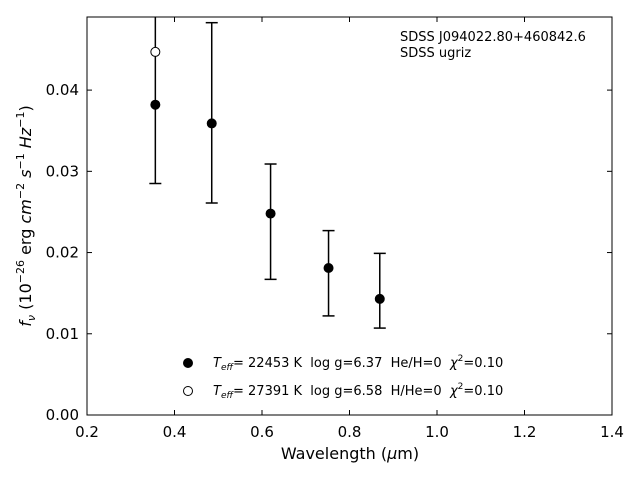 The image size is (640, 480). I want to click on y-tick-label: 0.01, so click(62, 334).